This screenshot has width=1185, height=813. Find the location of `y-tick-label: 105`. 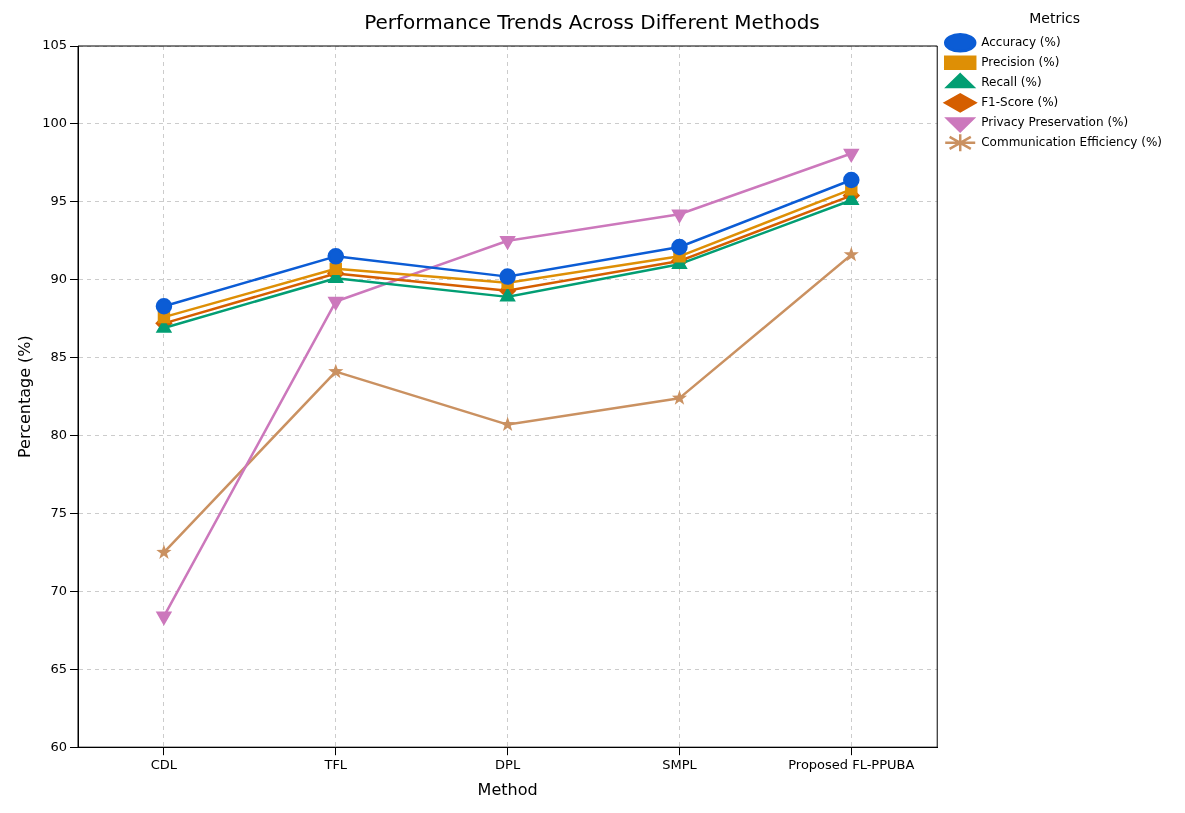

y-tick-label: 105 is located at coordinates (55, 45).